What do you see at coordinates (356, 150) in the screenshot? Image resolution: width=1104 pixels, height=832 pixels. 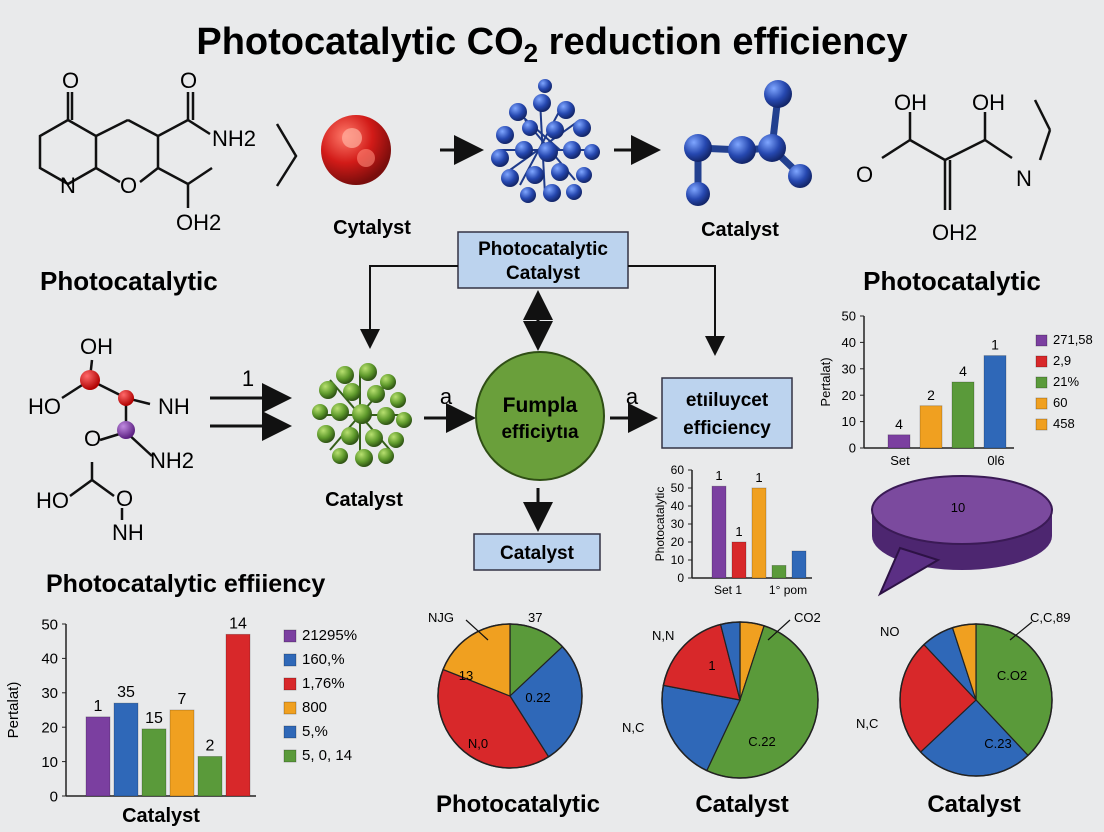 I see `red-sphere` at bounding box center [356, 150].